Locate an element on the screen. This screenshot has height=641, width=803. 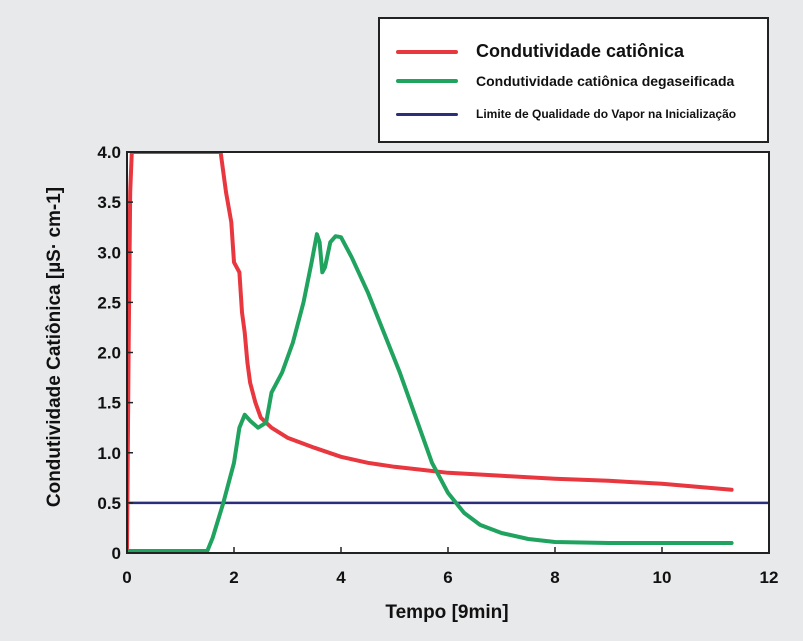
y-axis-label: Condutividade Catiônica [µS· cm-1] is located at coordinates (54, 347).